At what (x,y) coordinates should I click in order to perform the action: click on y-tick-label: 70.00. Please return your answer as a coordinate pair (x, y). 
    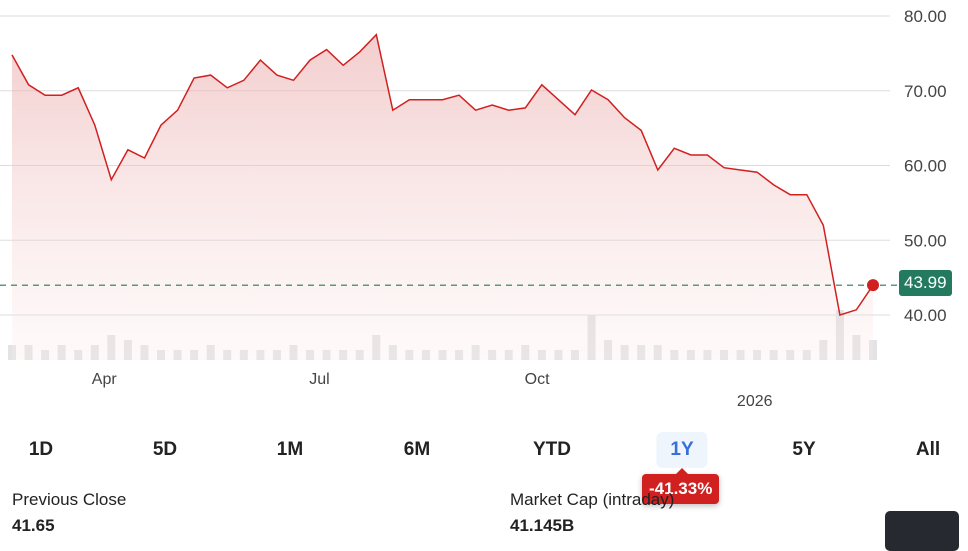
    Looking at the image, I should click on (925, 91).